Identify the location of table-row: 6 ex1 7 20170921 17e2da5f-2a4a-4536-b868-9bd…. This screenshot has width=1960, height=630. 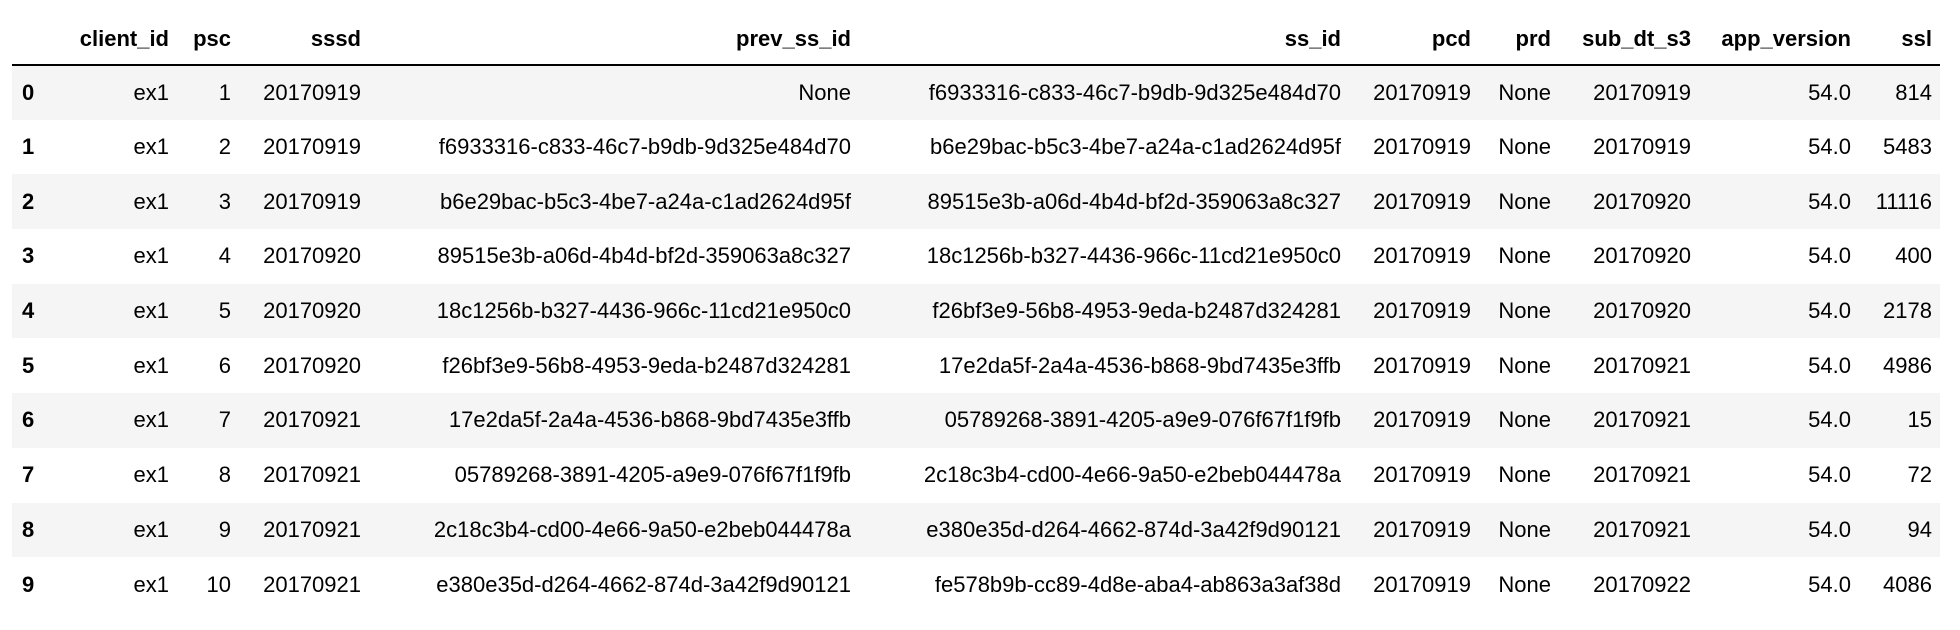
(976, 420).